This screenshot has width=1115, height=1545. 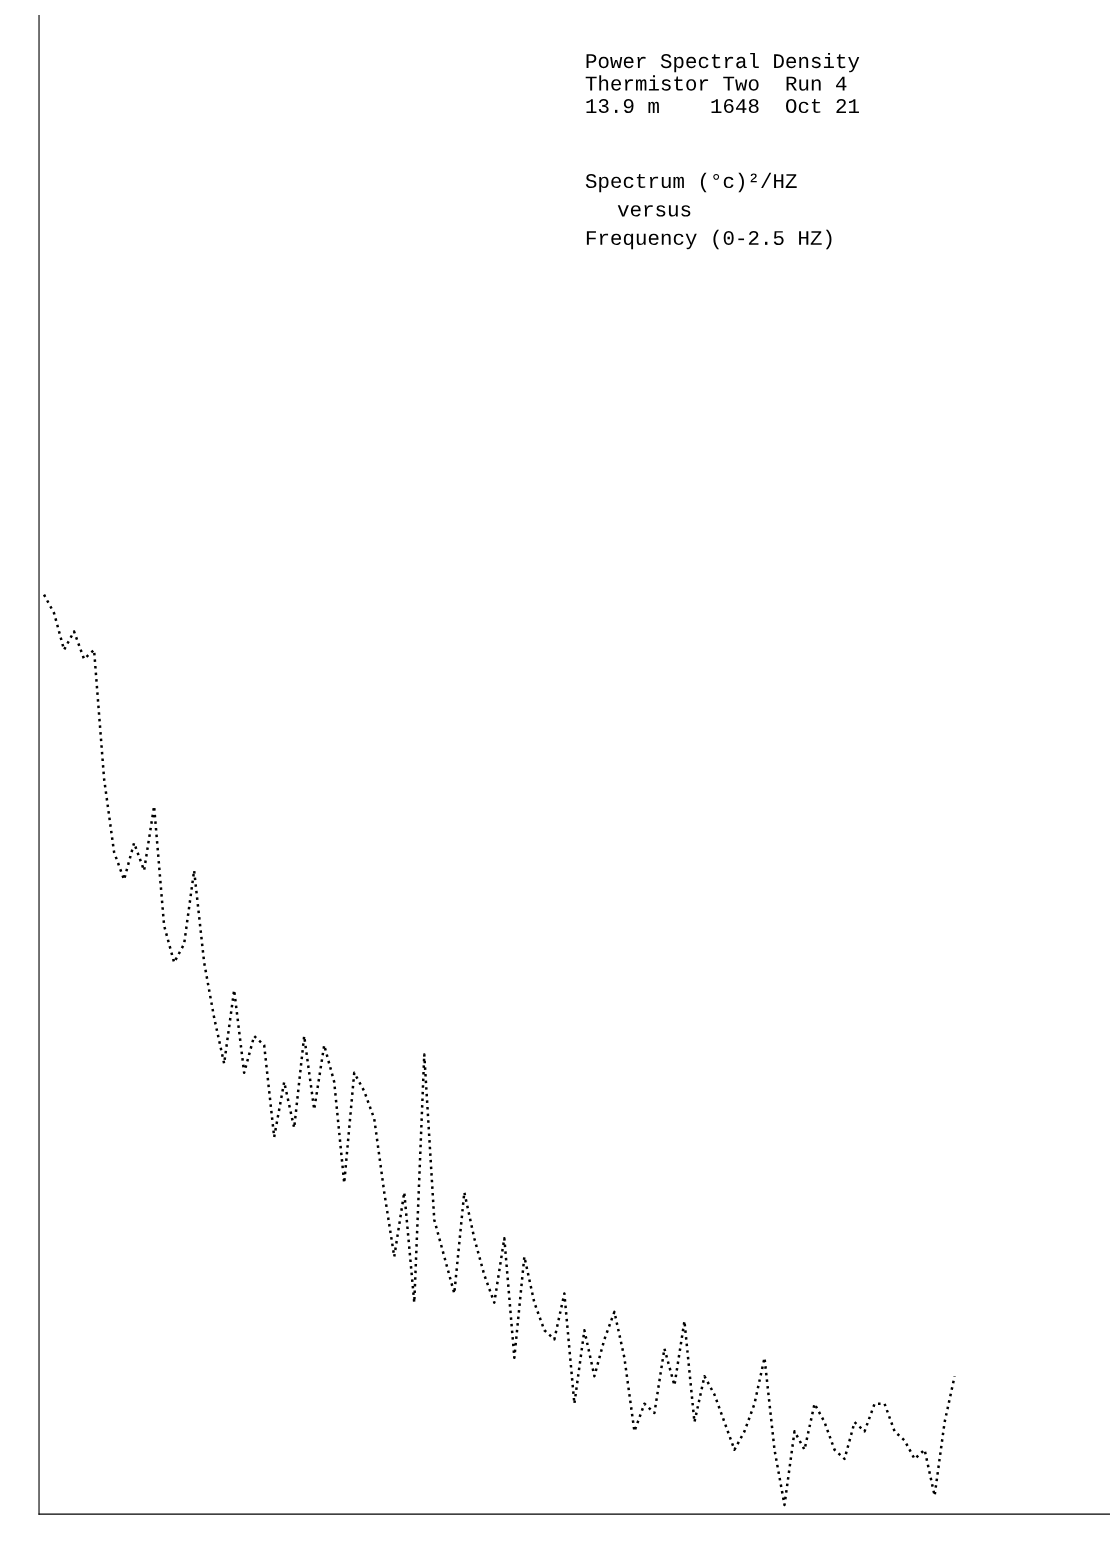 I want to click on chart-title: Power Spectral Density, so click(x=723, y=62).